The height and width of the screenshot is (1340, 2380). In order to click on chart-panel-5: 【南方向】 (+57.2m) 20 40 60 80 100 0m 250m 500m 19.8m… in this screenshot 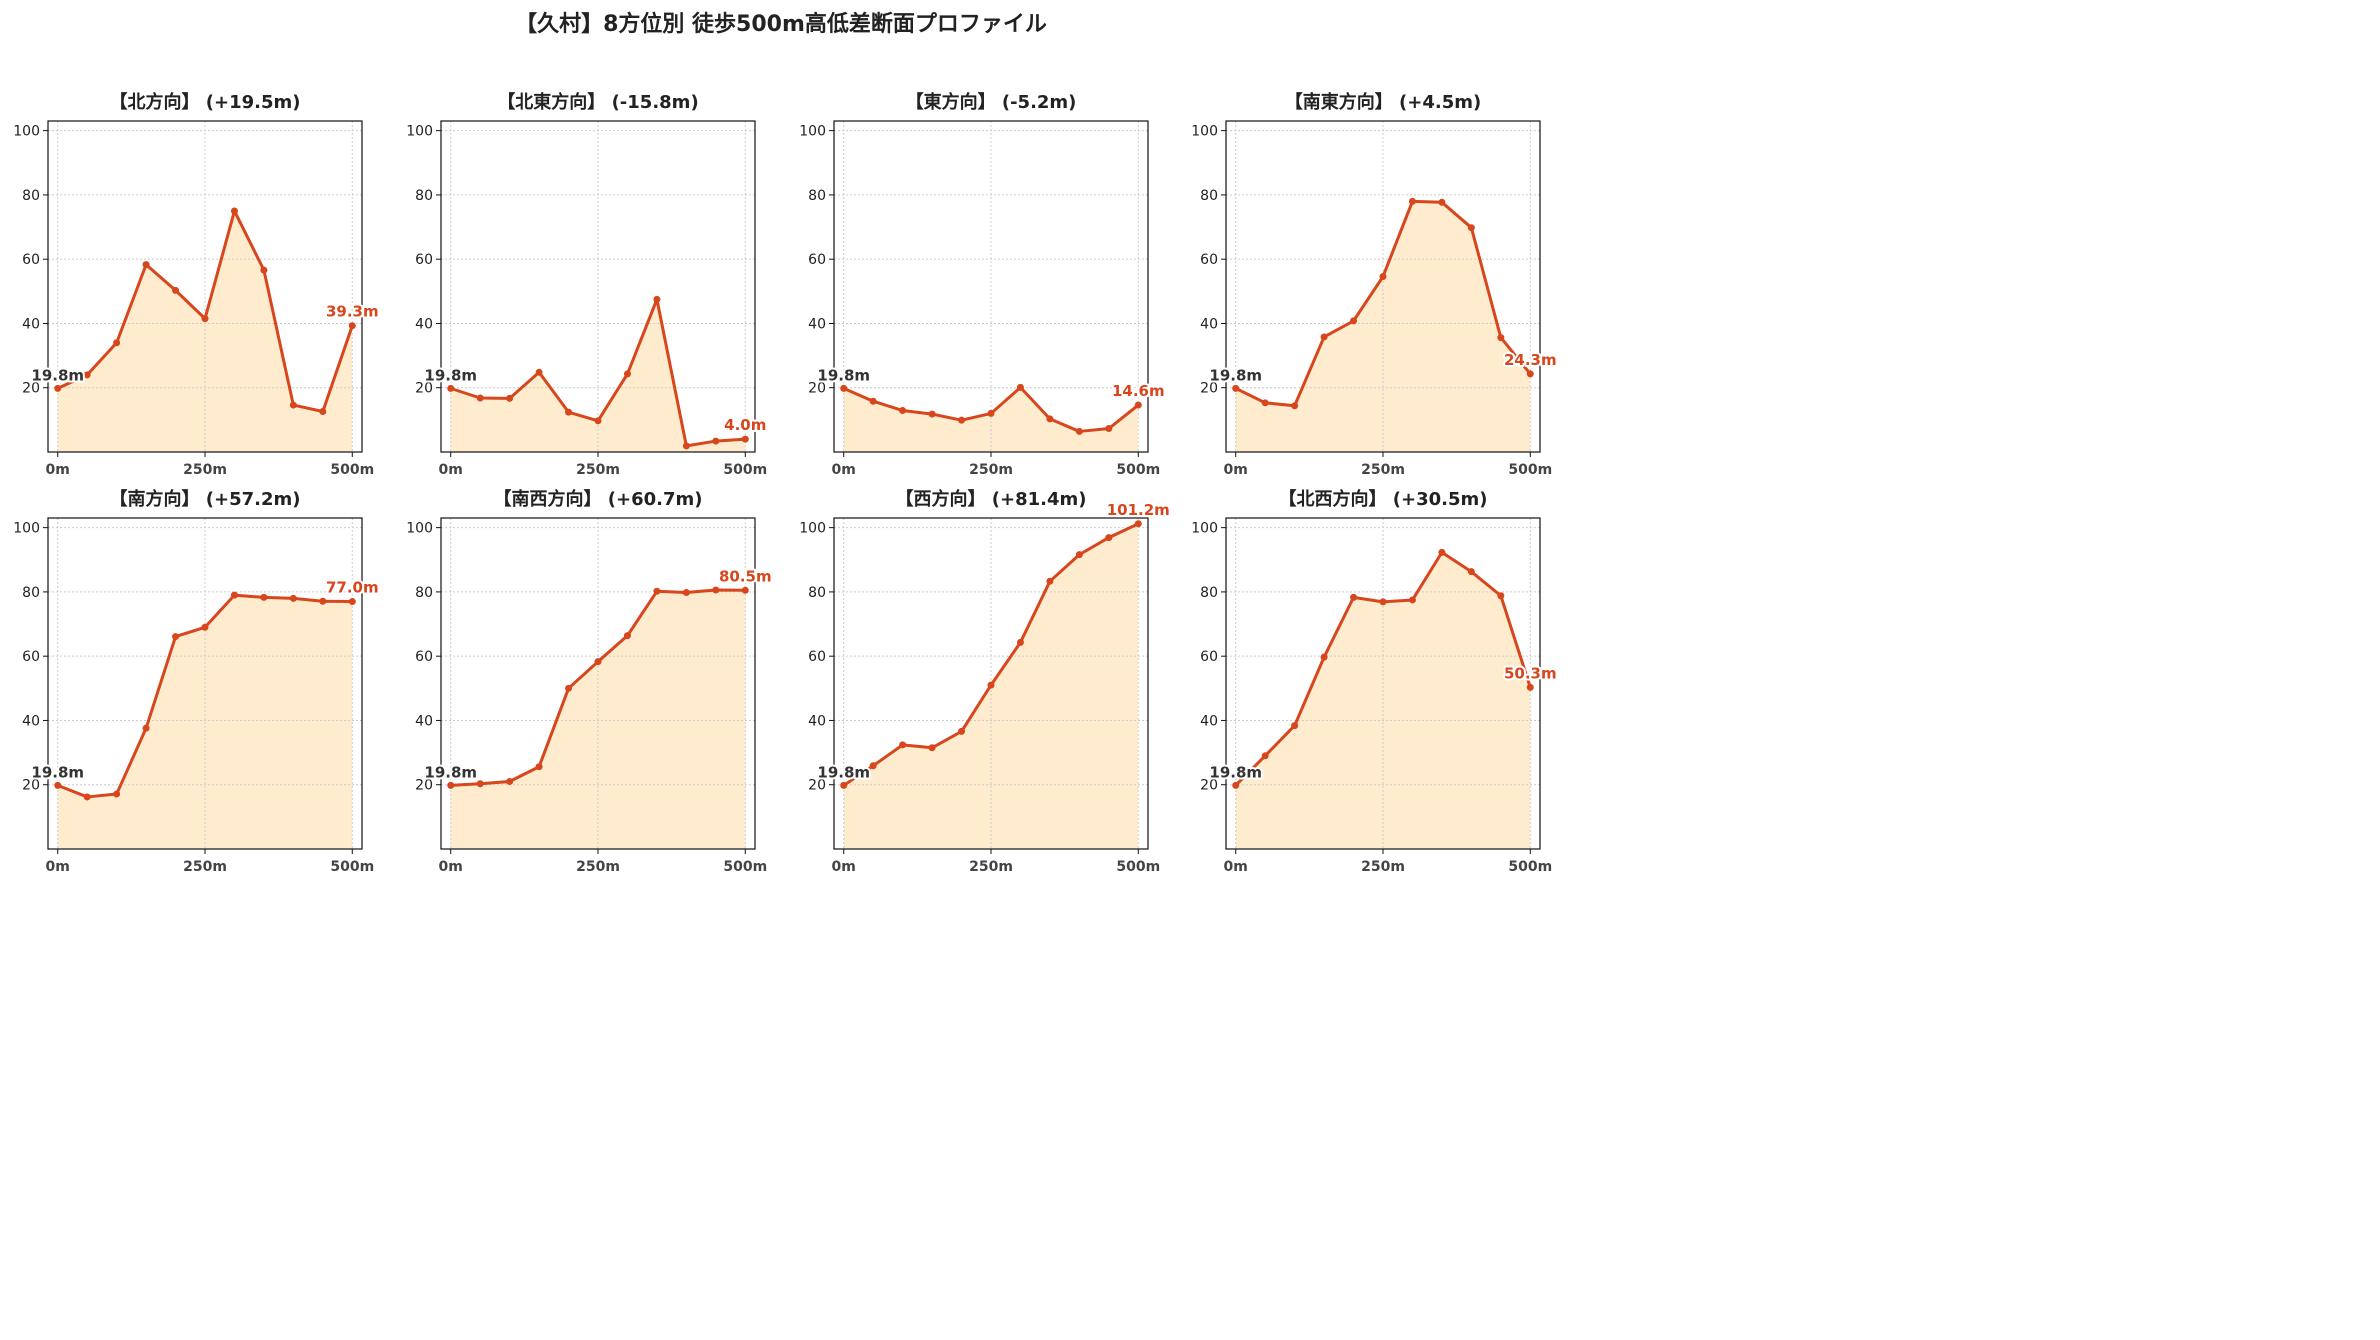, I will do `click(196, 681)`.